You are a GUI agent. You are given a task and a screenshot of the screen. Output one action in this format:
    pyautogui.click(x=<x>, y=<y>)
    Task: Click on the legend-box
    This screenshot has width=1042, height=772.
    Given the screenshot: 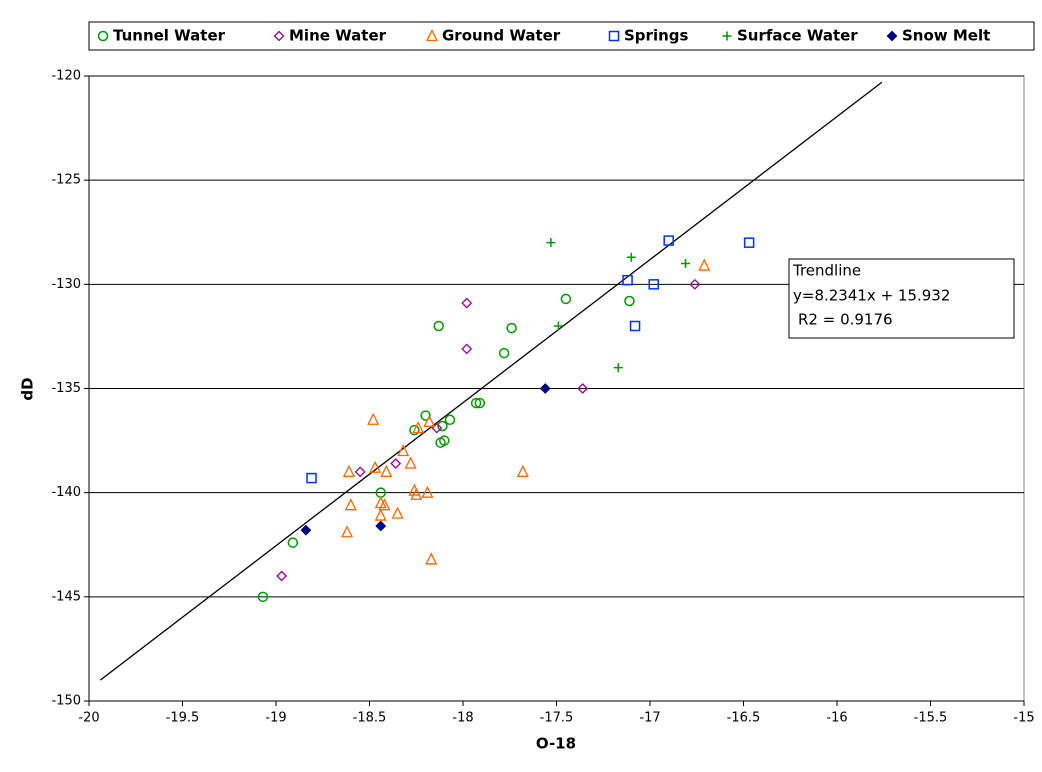 What is the action you would take?
    pyautogui.click(x=561, y=36)
    